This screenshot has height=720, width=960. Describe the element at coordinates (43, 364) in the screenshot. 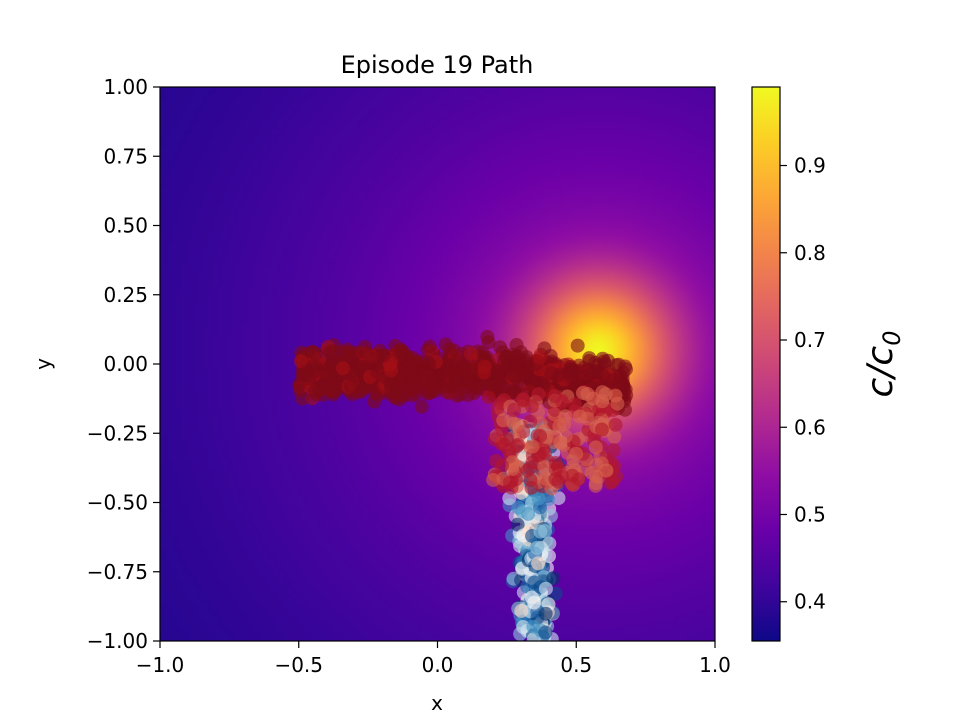

I see `y-axis-label: y` at that location.